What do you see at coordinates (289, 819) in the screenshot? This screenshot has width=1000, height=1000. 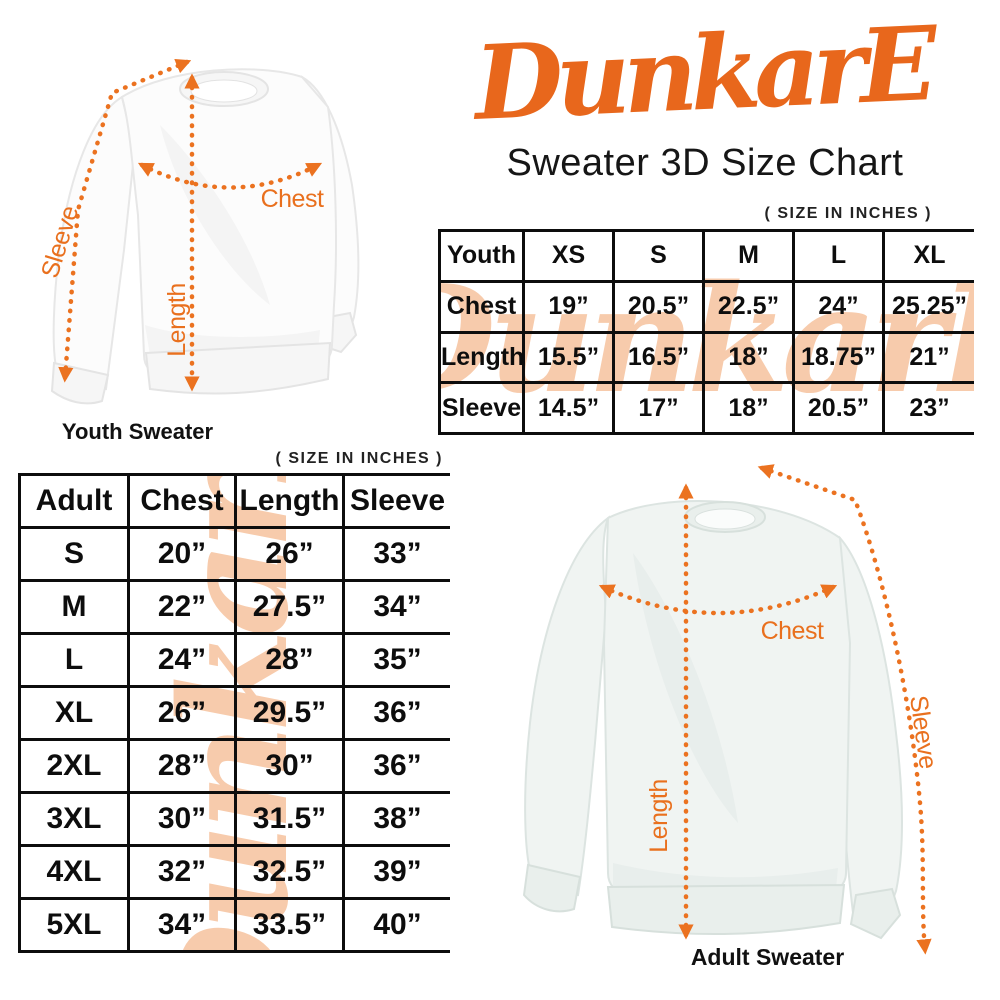 I see `value-cell: 31.5”` at bounding box center [289, 819].